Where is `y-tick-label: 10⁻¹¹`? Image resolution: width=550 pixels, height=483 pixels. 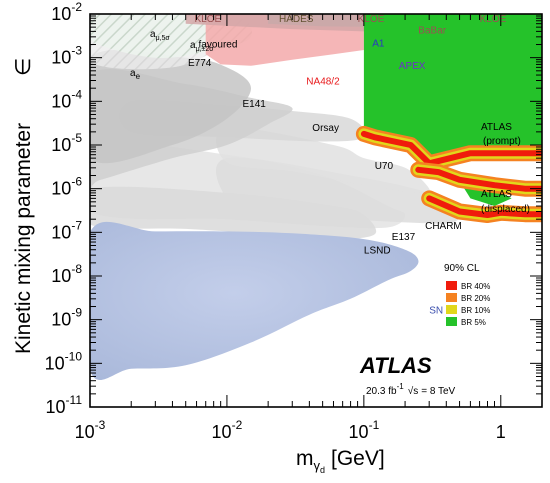
y-tick-label: 10⁻¹¹ is located at coordinates (64, 405).